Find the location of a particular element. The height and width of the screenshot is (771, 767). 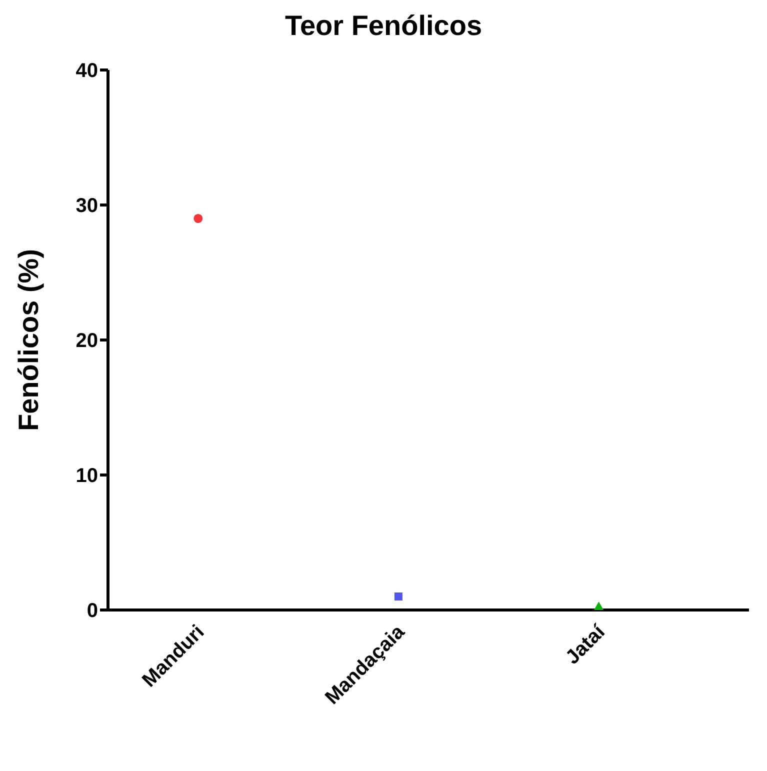

y-tick-label: 0 is located at coordinates (92, 611).